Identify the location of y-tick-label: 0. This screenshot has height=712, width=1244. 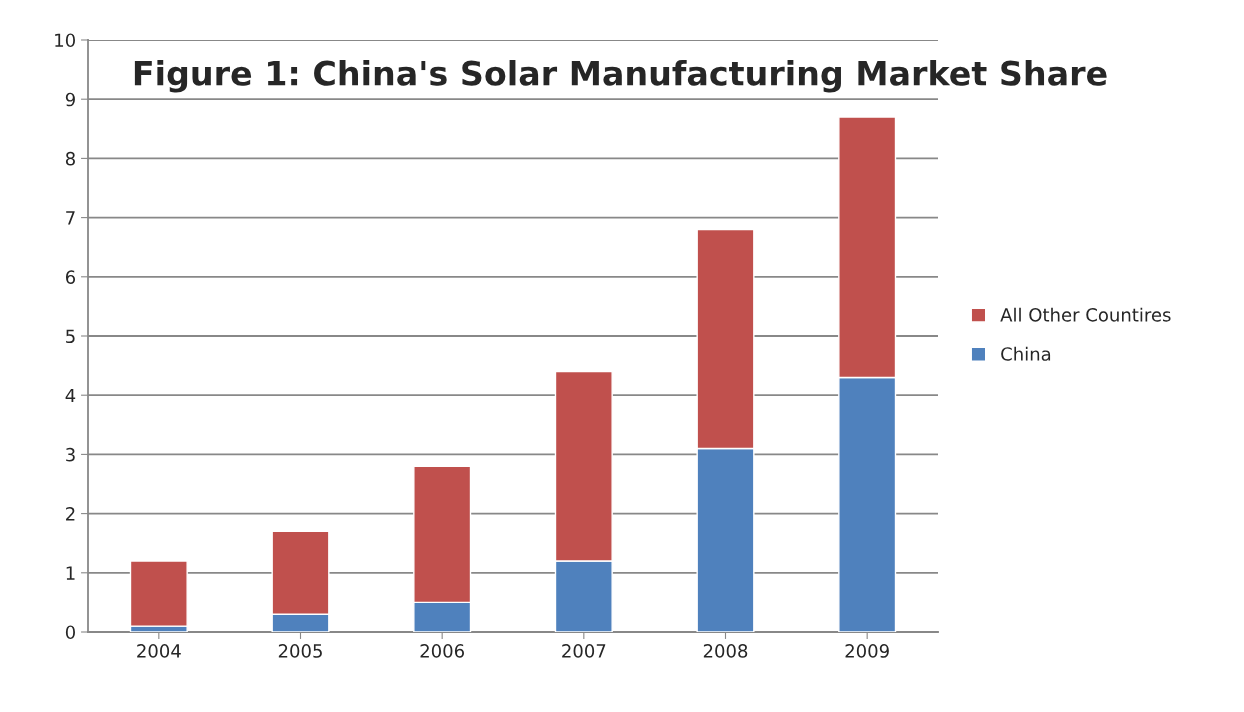
(70, 632).